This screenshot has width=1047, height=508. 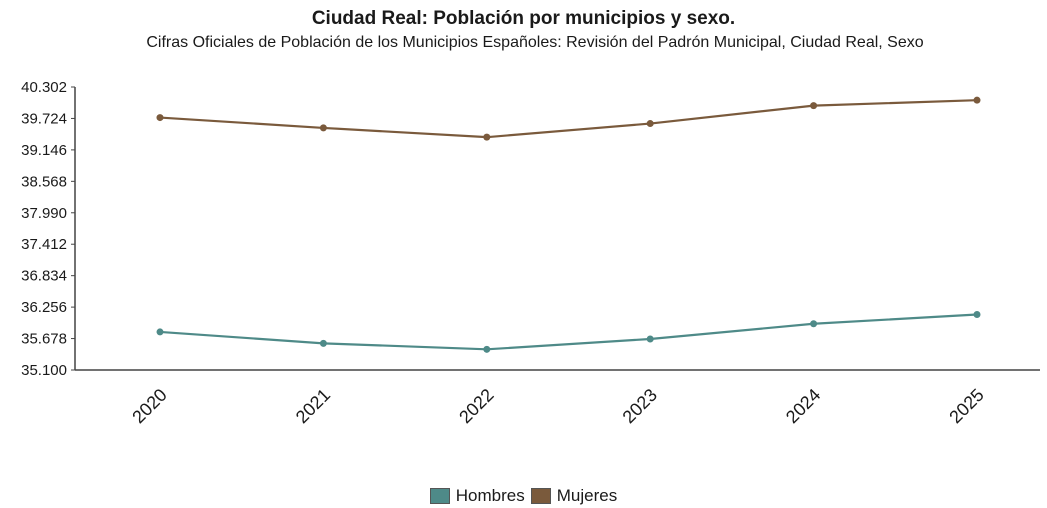 What do you see at coordinates (313, 406) in the screenshot?
I see `x-tick-label: 2021` at bounding box center [313, 406].